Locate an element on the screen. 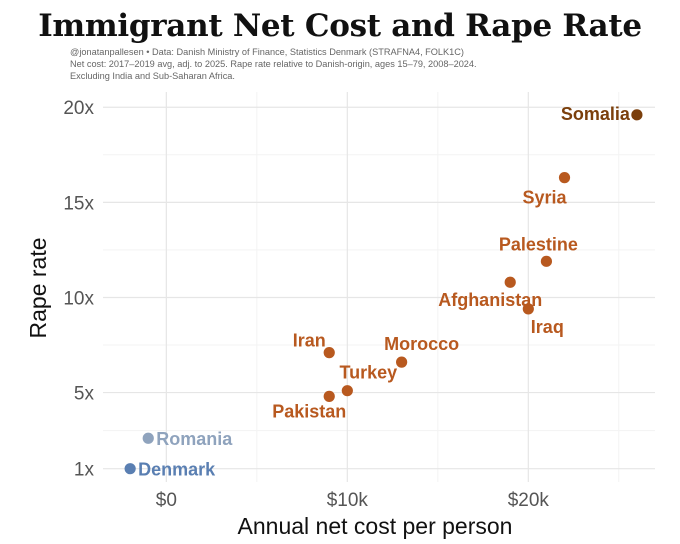 This screenshot has height=544, width=680. point-romania is located at coordinates (148, 438).